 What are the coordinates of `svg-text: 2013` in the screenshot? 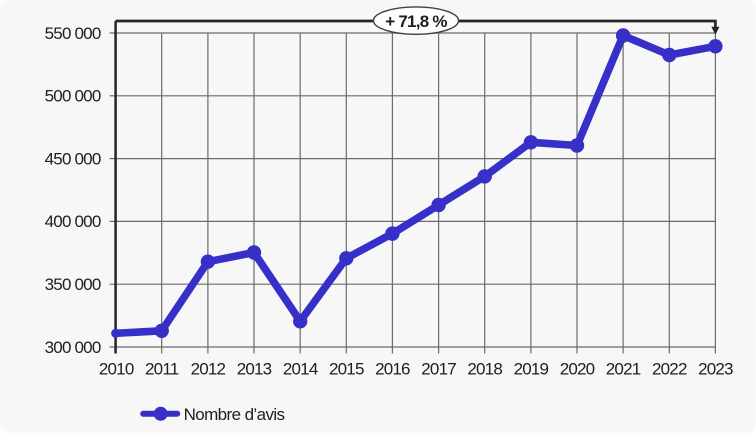 It's located at (254, 369).